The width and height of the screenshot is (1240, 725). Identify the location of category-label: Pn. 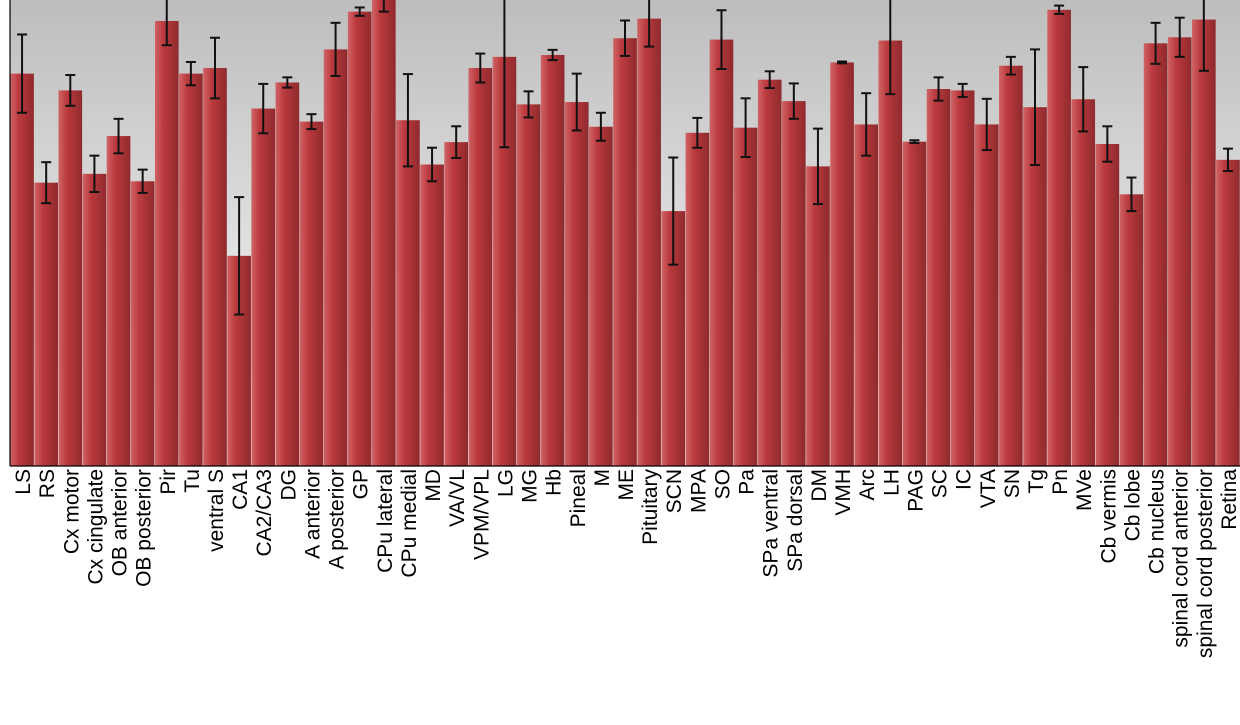
(1060, 482).